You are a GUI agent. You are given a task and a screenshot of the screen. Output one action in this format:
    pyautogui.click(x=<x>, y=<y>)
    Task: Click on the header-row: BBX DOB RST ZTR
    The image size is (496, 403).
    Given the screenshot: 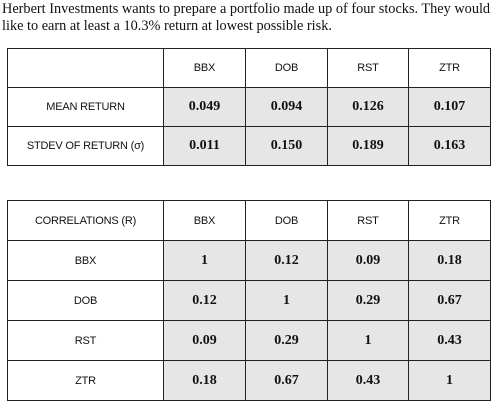 What is the action you would take?
    pyautogui.click(x=249, y=68)
    